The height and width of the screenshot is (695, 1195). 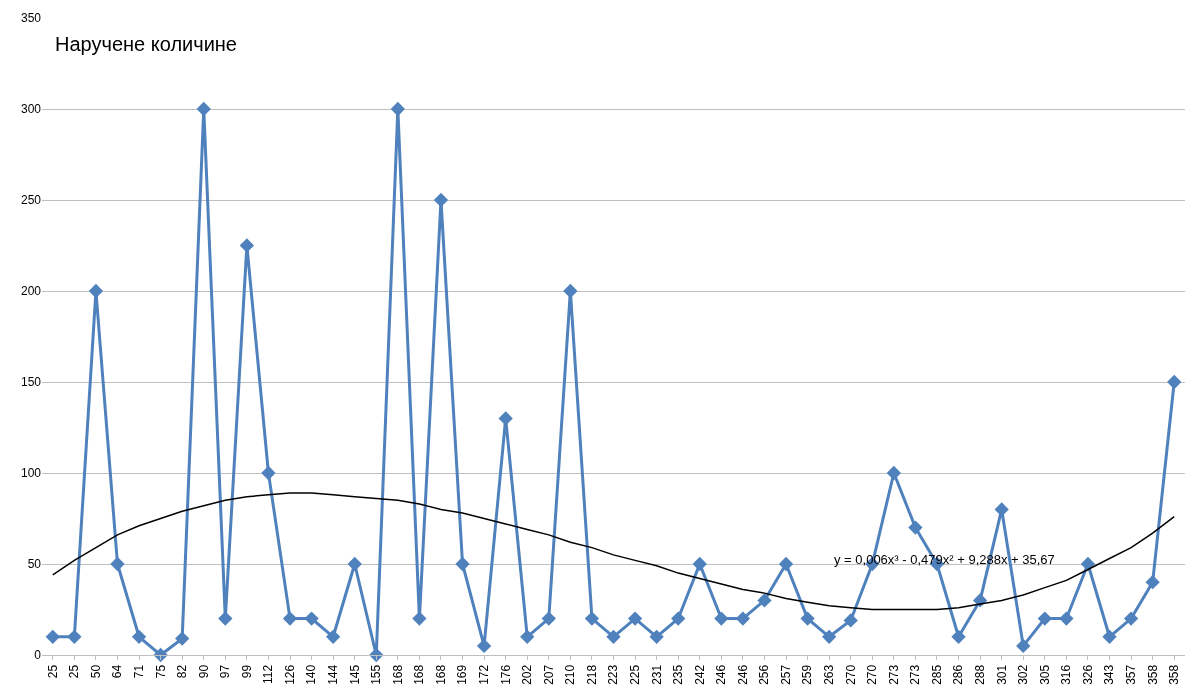 What do you see at coordinates (268, 674) in the screenshot?
I see `x-tick-label: 112` at bounding box center [268, 674].